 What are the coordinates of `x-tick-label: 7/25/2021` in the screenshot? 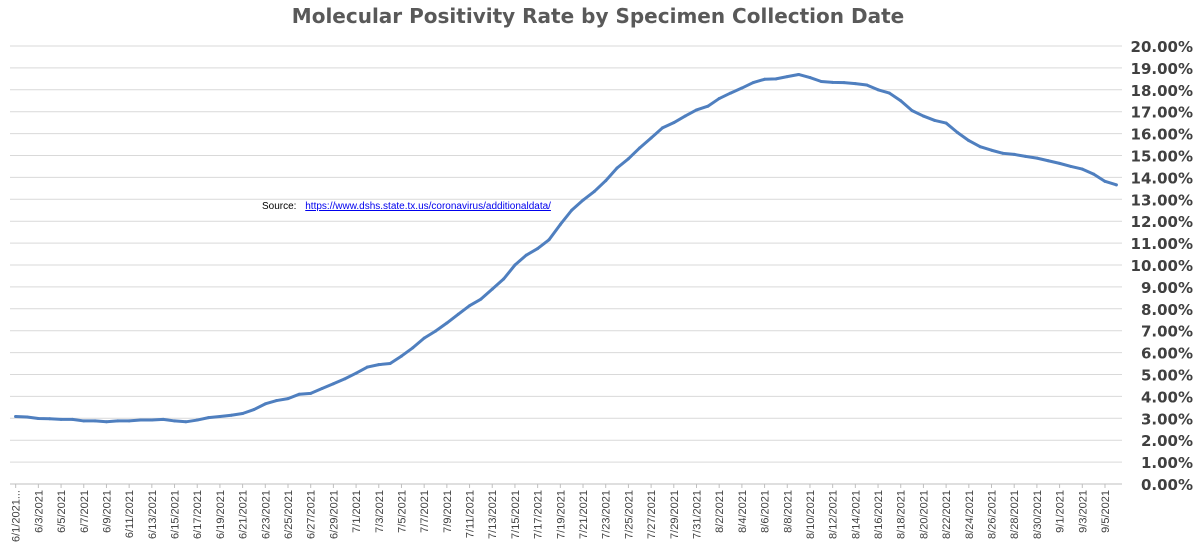 It's located at (629, 514).